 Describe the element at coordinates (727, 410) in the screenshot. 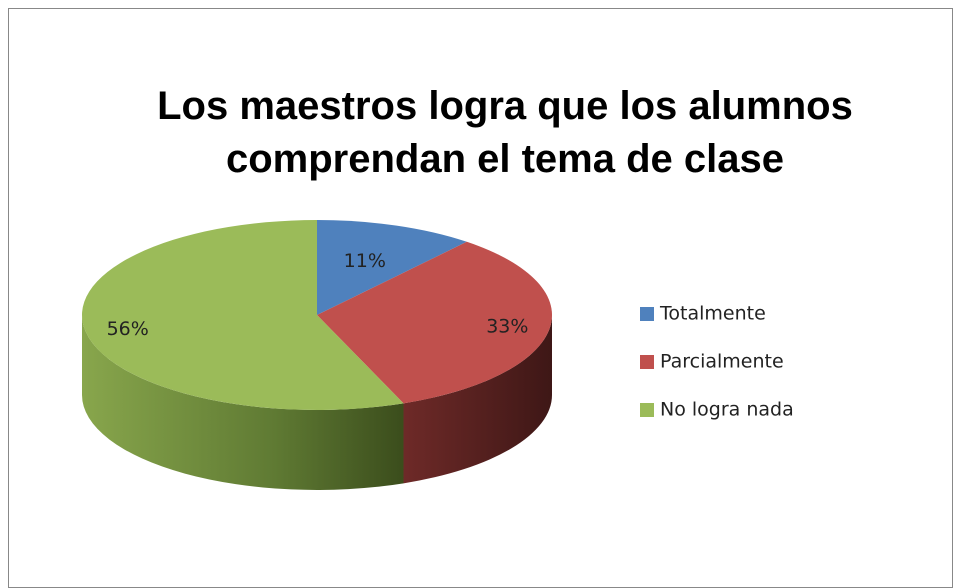

I see `legend-label: No logra nada` at that location.